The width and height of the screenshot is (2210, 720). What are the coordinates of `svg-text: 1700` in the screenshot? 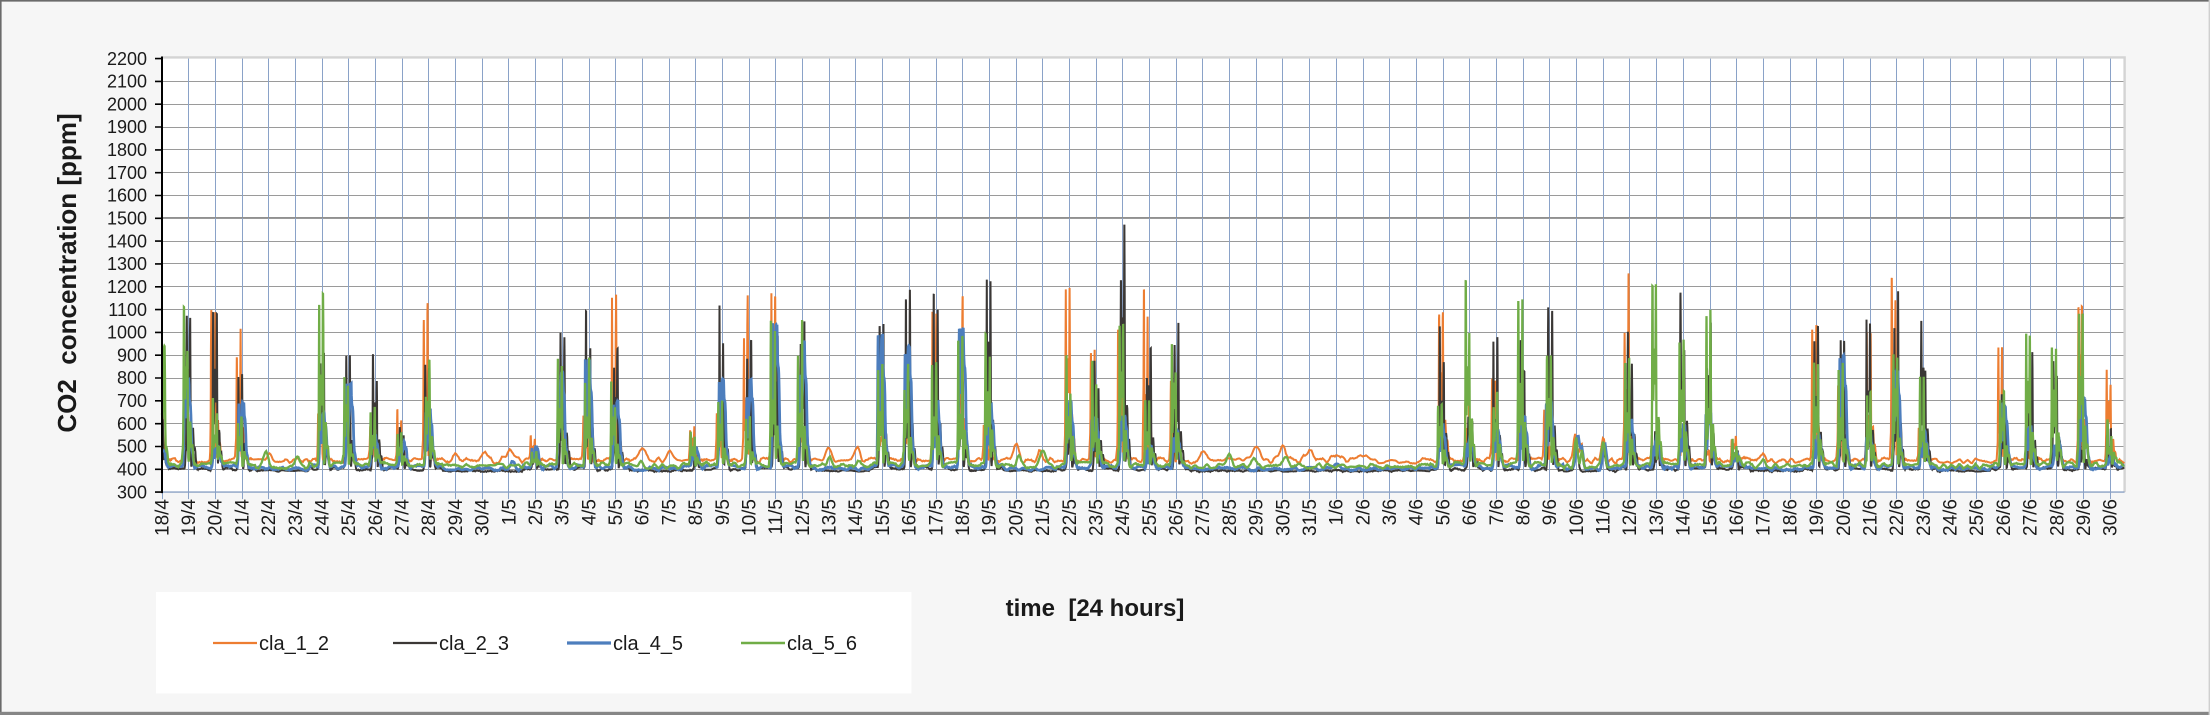 It's located at (127, 173).